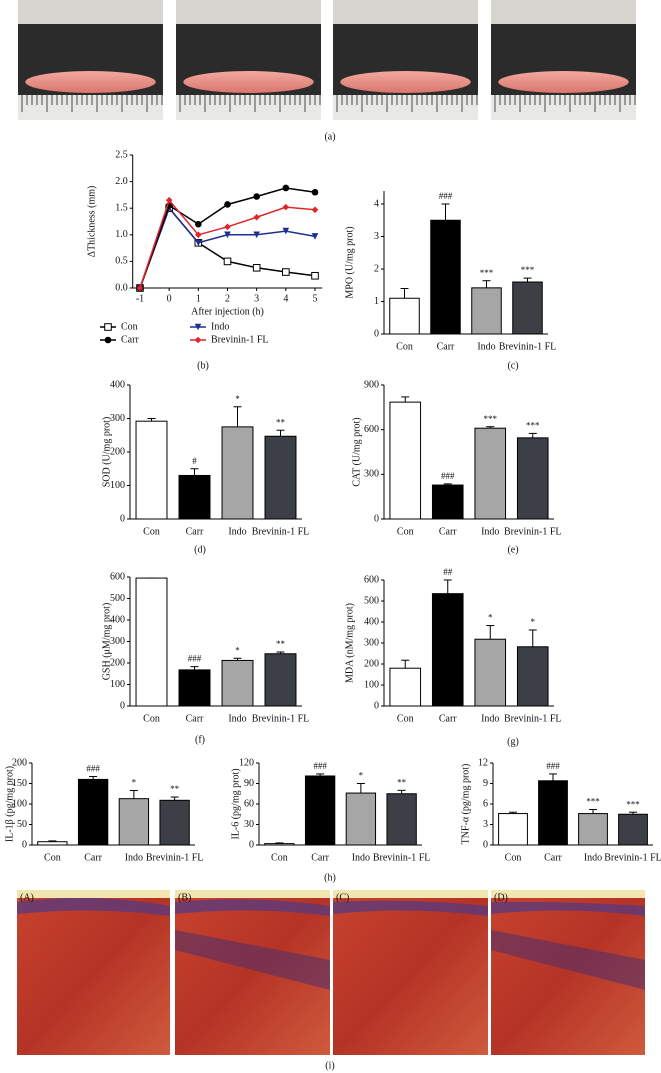 The image size is (661, 1073). Describe the element at coordinates (329, 136) in the screenshot. I see `panel-label: (a)` at that location.